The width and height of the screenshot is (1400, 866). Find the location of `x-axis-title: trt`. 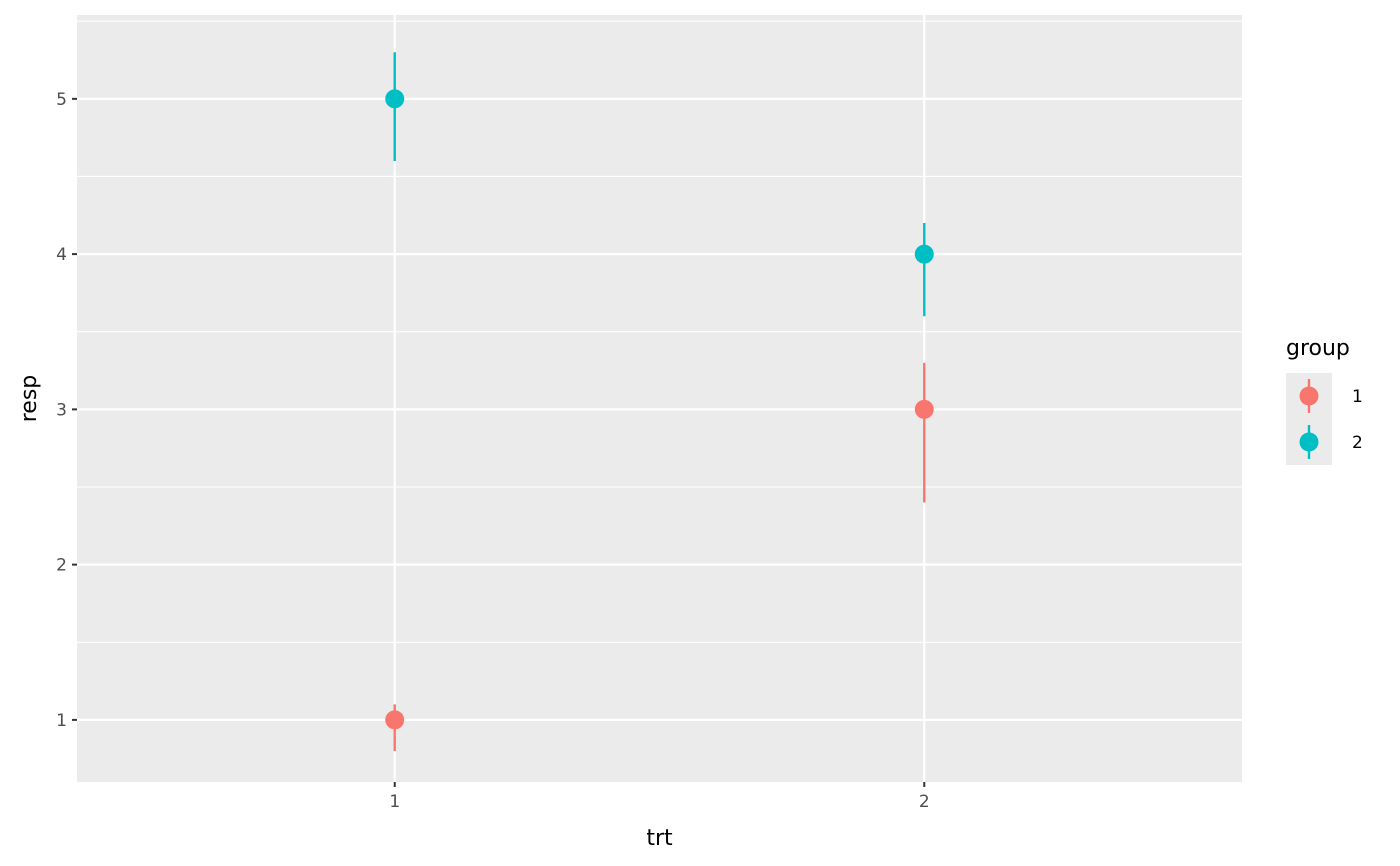

x-axis-title: trt is located at coordinates (659, 838).